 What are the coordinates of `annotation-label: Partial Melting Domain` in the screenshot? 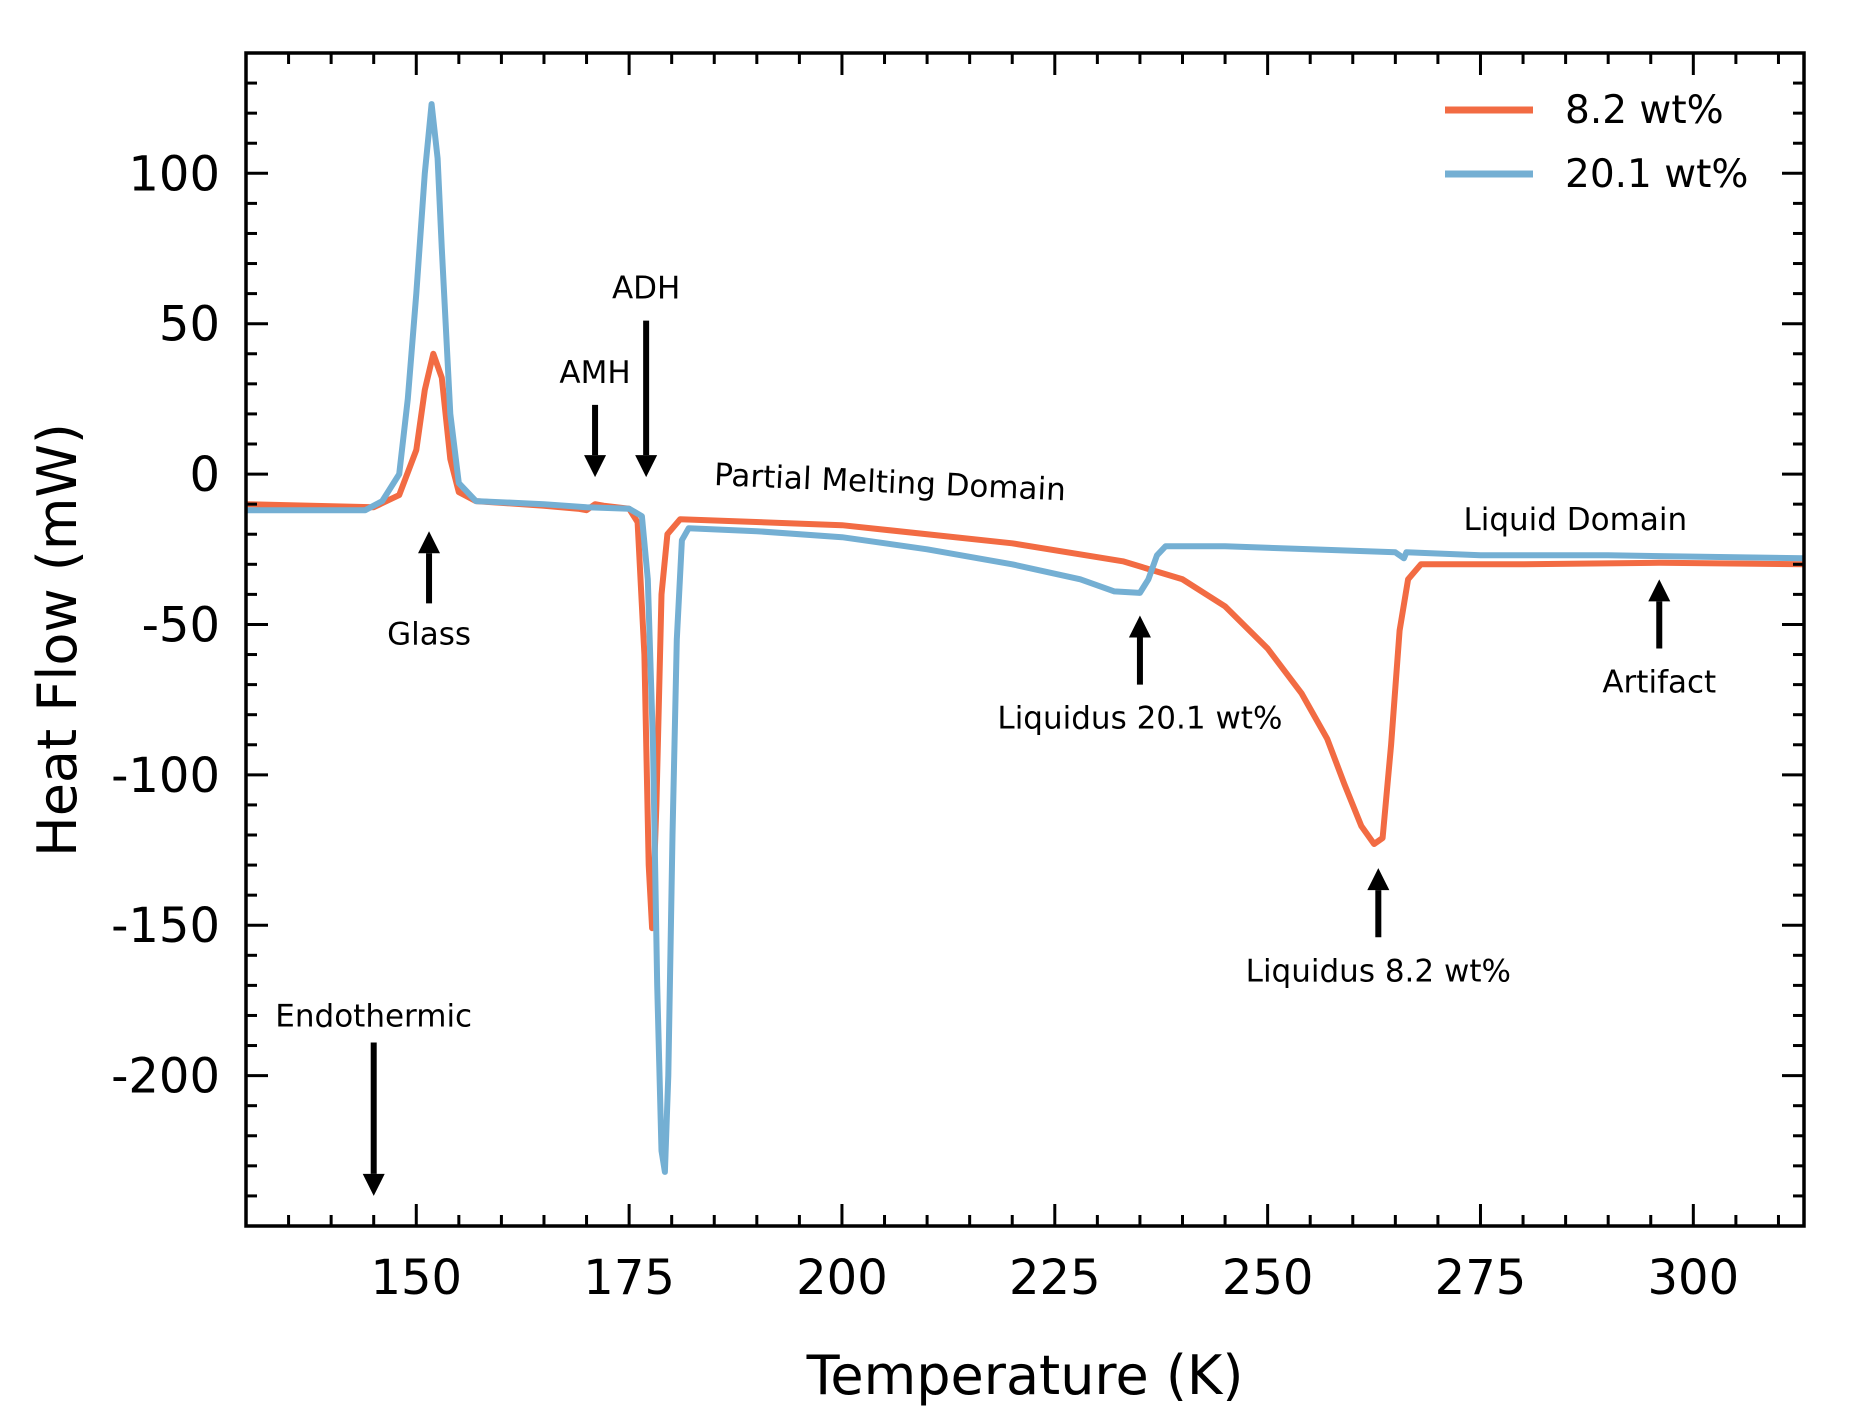 It's located at (889, 482).